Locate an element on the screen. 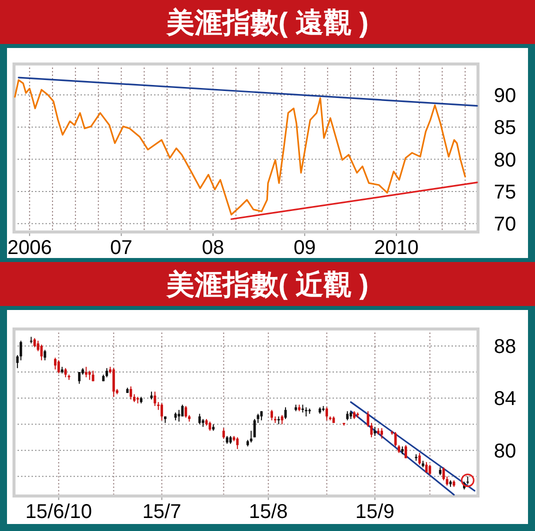 The width and height of the screenshot is (535, 531). x-tick-label: 2010 is located at coordinates (396, 248).